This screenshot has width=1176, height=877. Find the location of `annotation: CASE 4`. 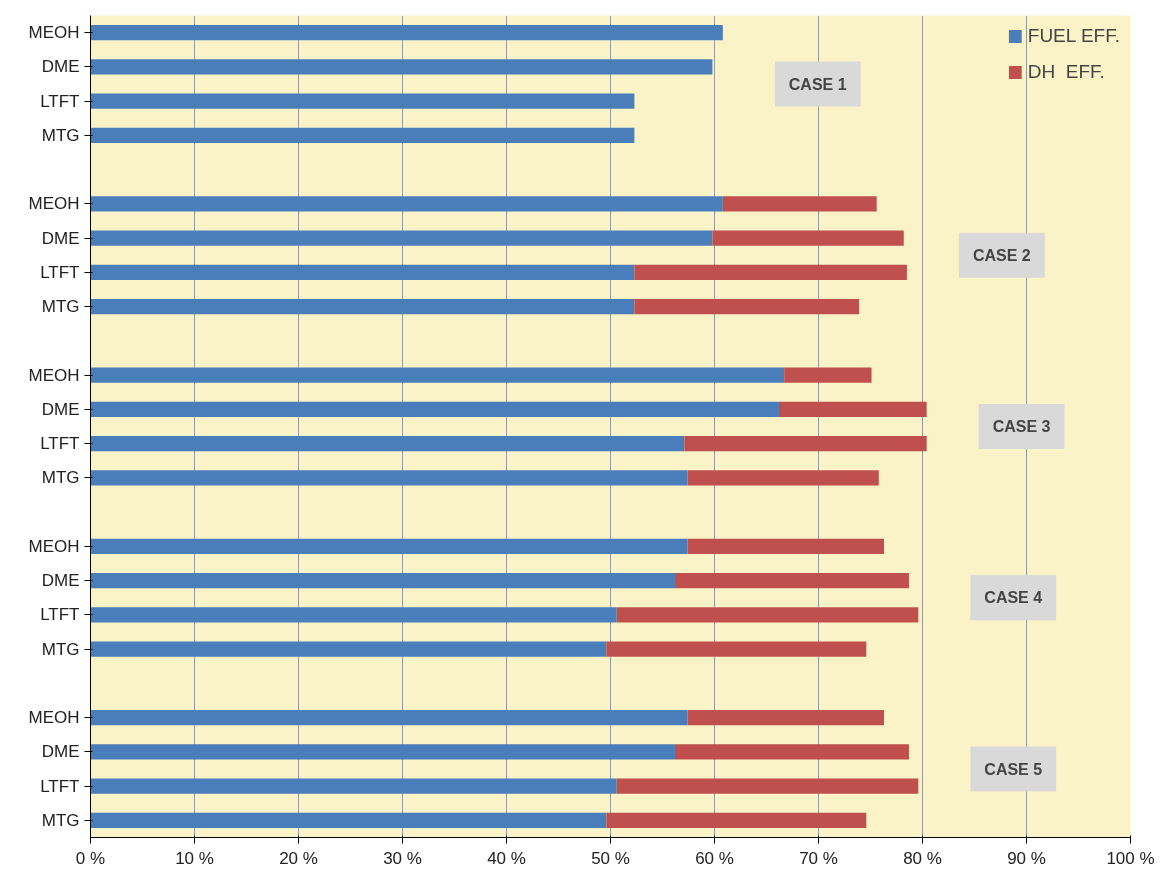

annotation: CASE 4 is located at coordinates (1013, 598).